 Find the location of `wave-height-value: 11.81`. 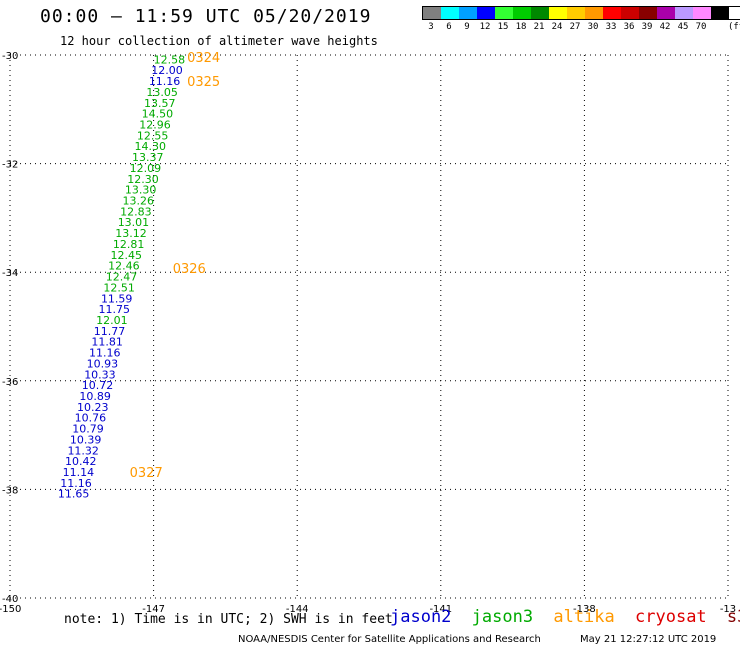

wave-height-value: 11.81 is located at coordinates (107, 342).